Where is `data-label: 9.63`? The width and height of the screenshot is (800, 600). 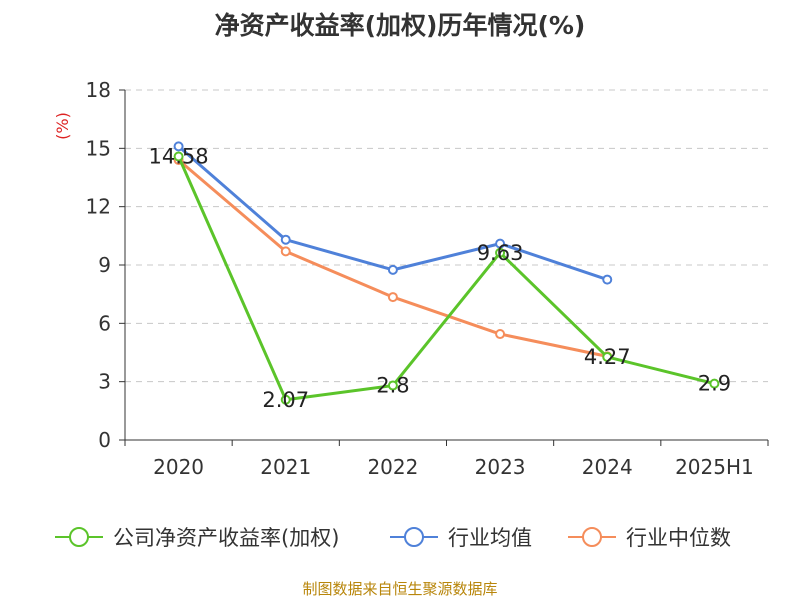
data-label: 9.63 is located at coordinates (500, 253).